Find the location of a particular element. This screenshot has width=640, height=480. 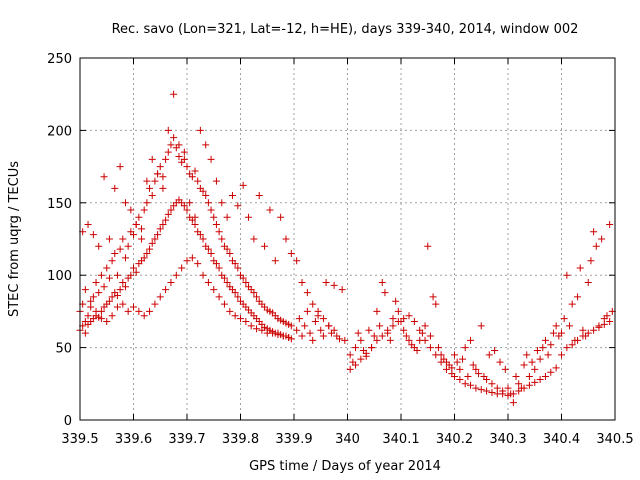

x-tick-label: 340.5 is located at coordinates (614, 439).